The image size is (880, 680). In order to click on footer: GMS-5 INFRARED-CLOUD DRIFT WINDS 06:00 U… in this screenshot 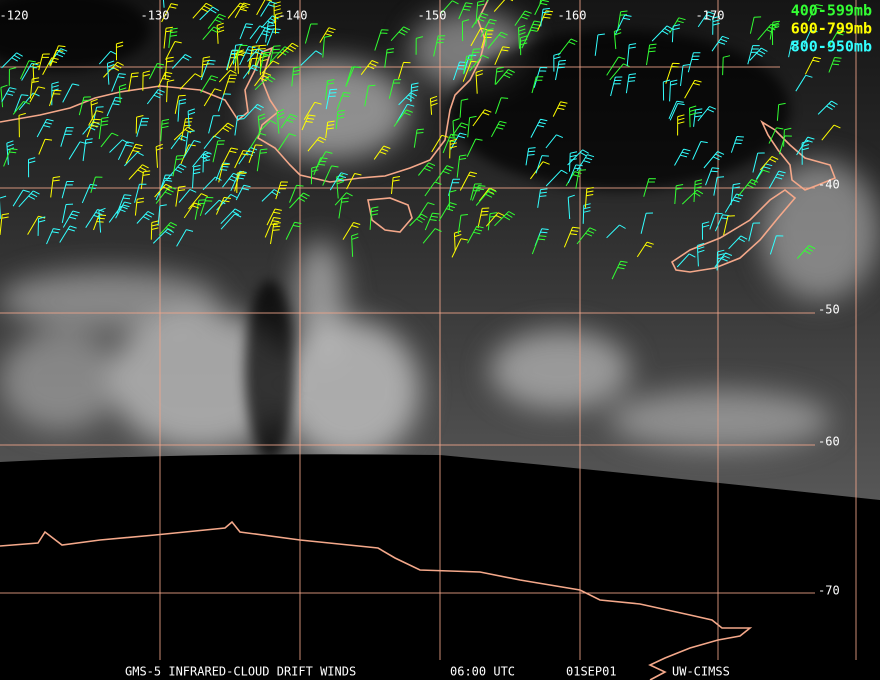, I will do `click(427, 672)`.